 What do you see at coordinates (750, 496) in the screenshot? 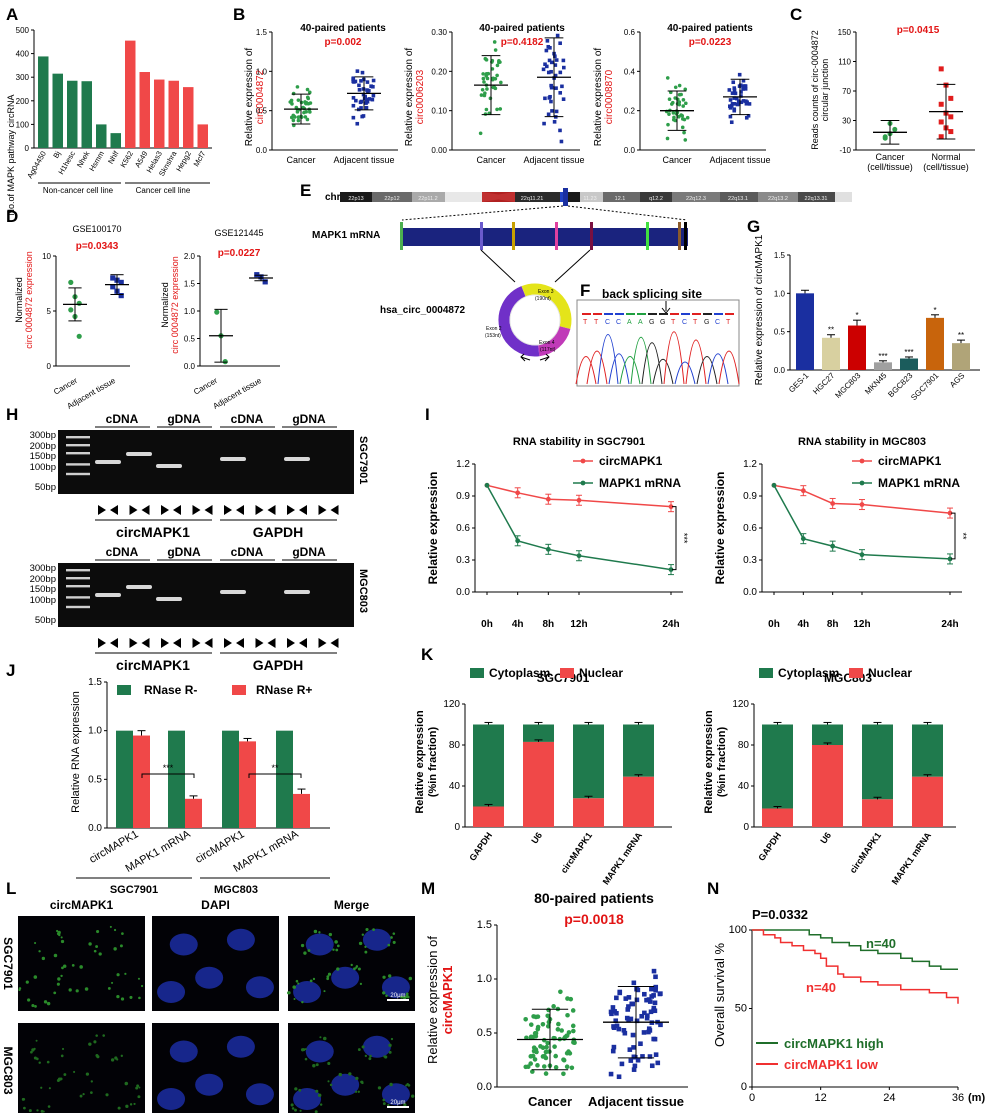
I see `y-tick-label: 0.9` at bounding box center [750, 496].